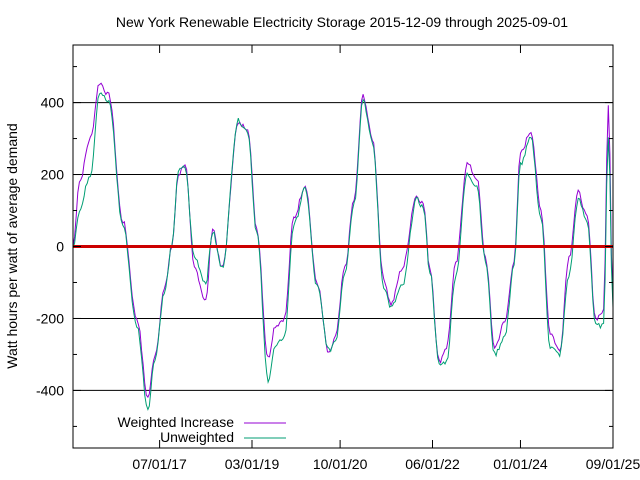 This screenshot has height=480, width=640. I want to click on legend-label-unweighted: Unweighted, so click(197, 437).